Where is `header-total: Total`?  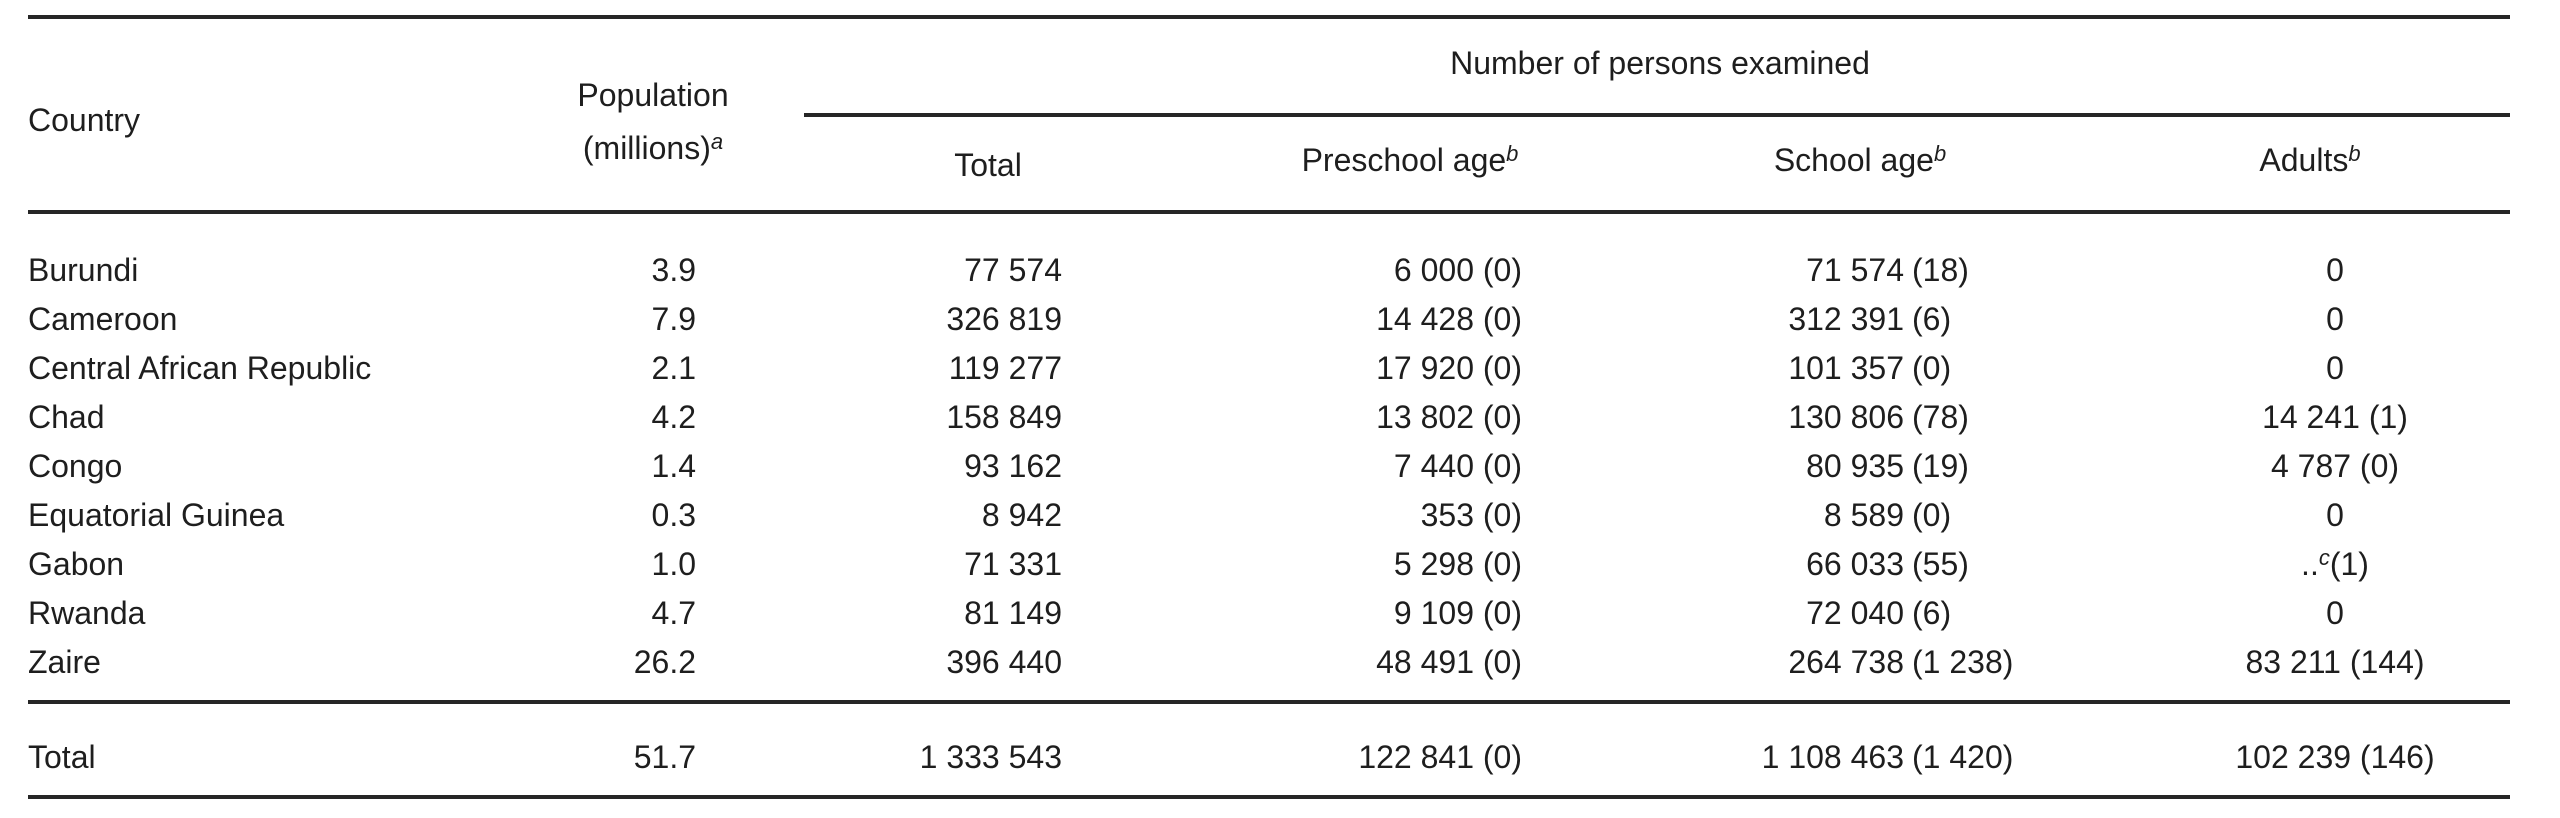
header-total: Total is located at coordinates (988, 165).